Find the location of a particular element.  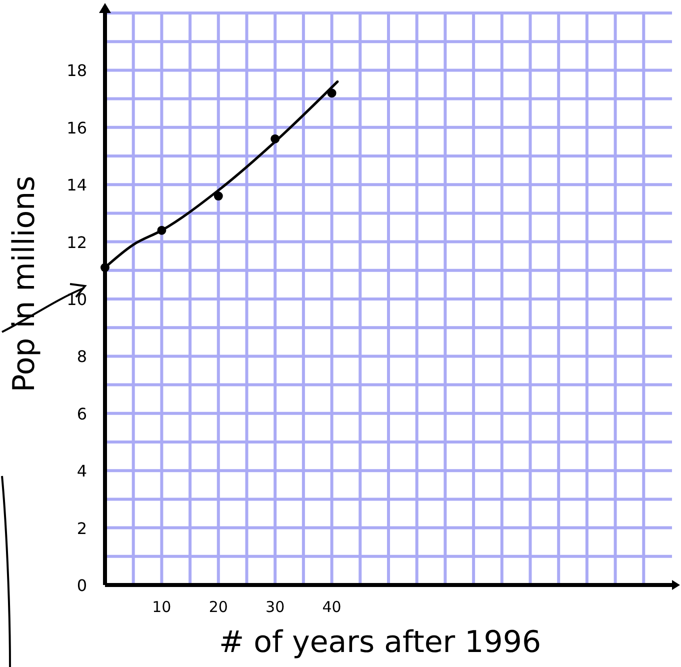

x-tick-label: 20 is located at coordinates (218, 607).